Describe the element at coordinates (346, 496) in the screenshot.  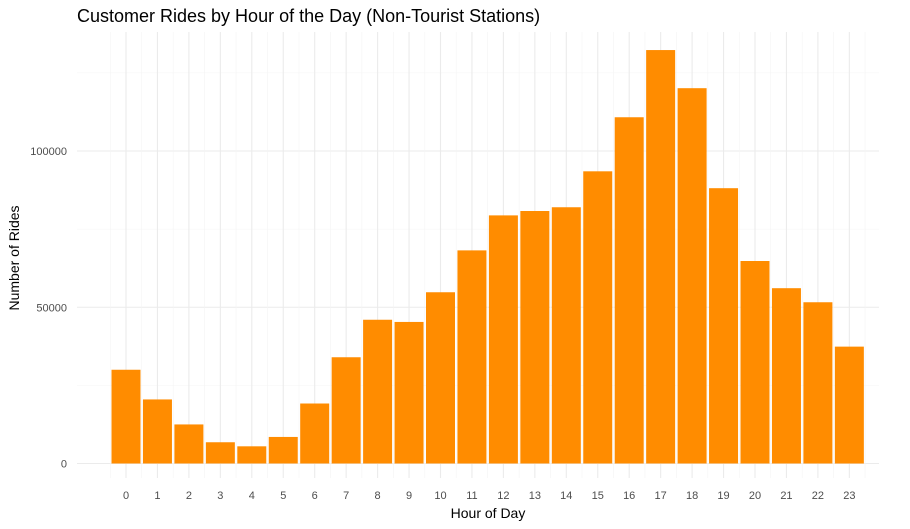
I see `x-tick-label: 7` at that location.